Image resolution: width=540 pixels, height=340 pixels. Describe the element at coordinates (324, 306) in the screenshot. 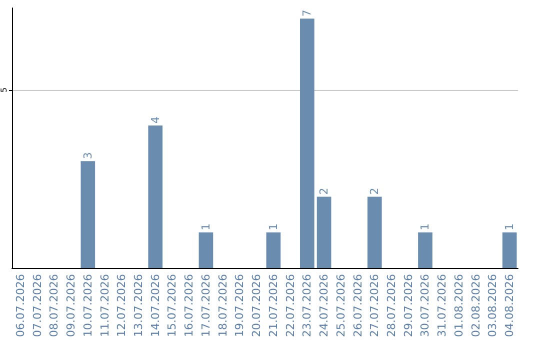

I see `x-tick-label: 24.07.2026` at that location.